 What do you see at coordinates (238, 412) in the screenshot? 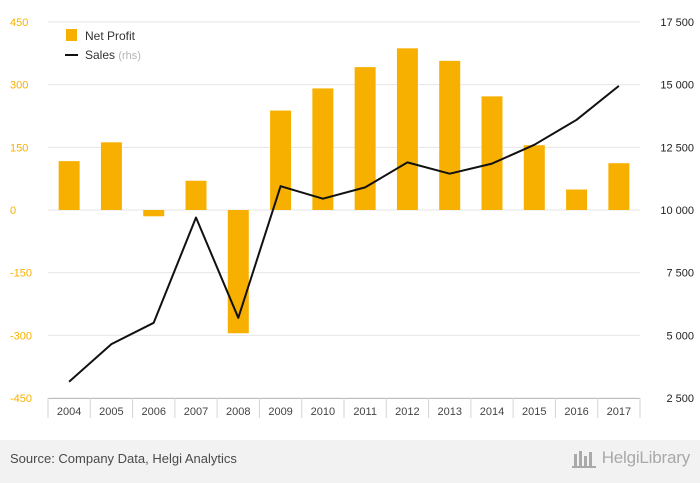
I see `x-axis-tick-label: 2008` at bounding box center [238, 412].